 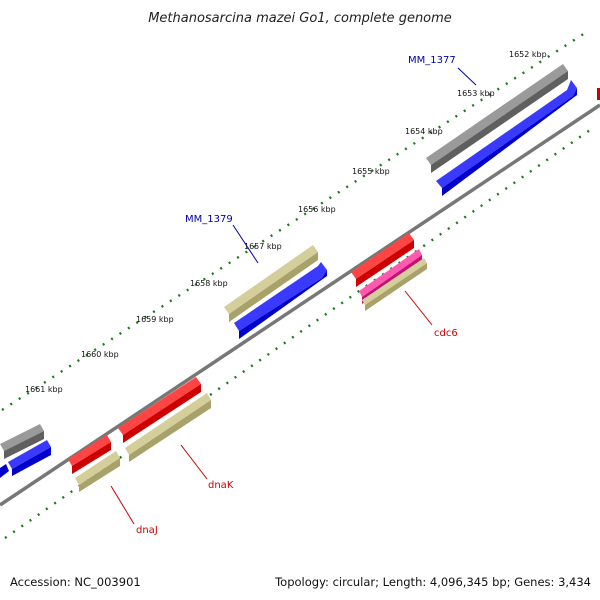 What do you see at coordinates (371, 171) in the screenshot?
I see `tick-label-1655: 1655 kbp` at bounding box center [371, 171].